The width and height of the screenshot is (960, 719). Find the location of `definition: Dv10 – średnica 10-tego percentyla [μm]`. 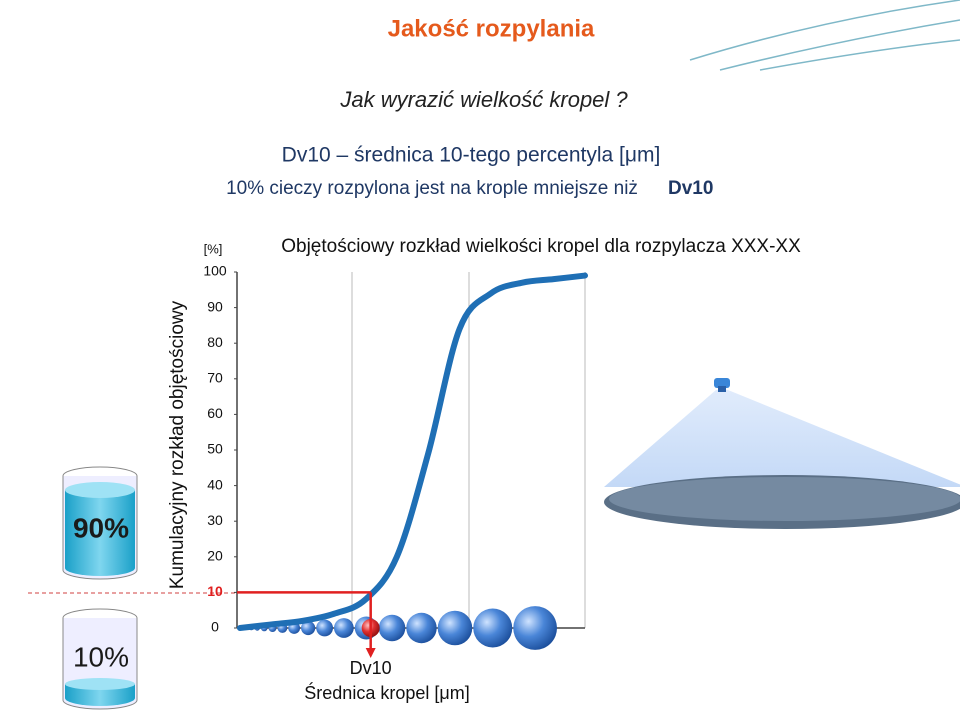

definition: Dv10 – średnica 10-tego percentyla [μm] is located at coordinates (471, 155).